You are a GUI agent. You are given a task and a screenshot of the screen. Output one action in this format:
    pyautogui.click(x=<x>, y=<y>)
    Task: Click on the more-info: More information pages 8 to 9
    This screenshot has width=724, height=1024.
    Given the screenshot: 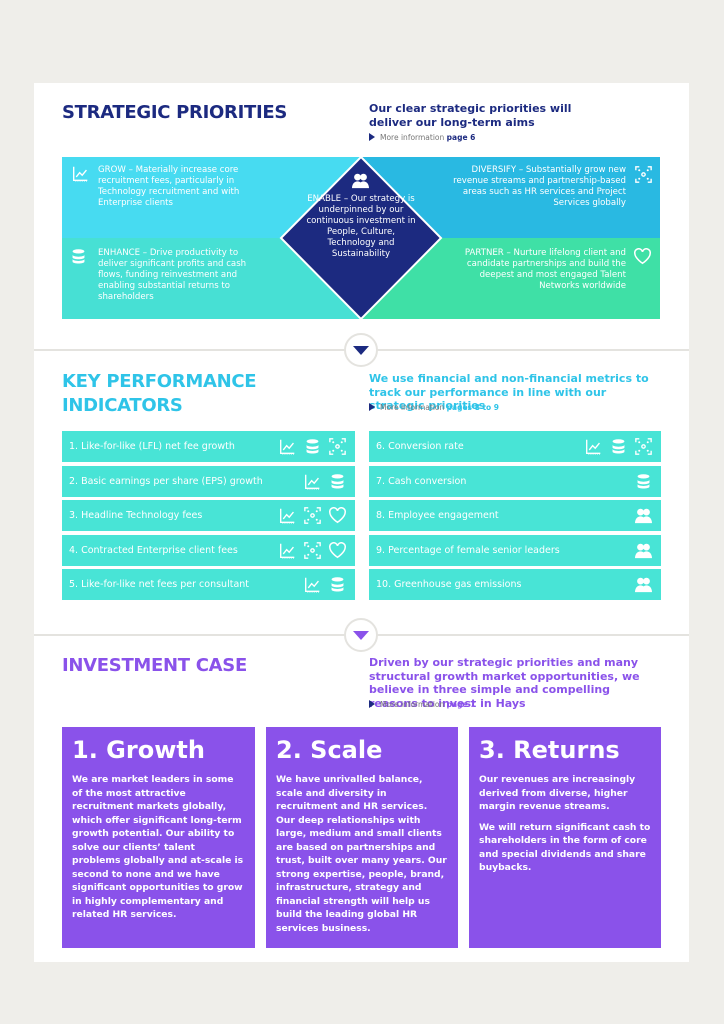 What is the action you would take?
    pyautogui.click(x=434, y=407)
    